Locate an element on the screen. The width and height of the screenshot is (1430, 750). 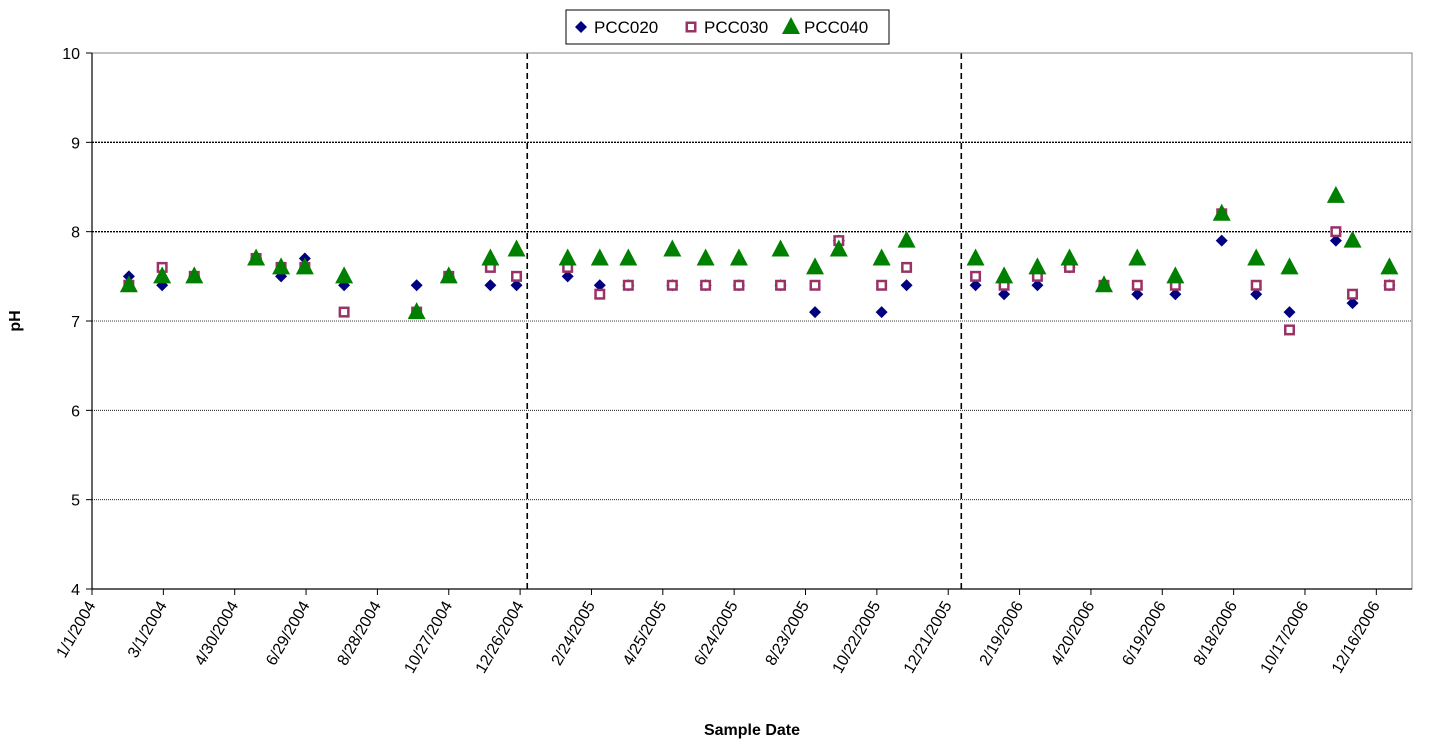
y-tick-label: 6 is located at coordinates (75, 411).